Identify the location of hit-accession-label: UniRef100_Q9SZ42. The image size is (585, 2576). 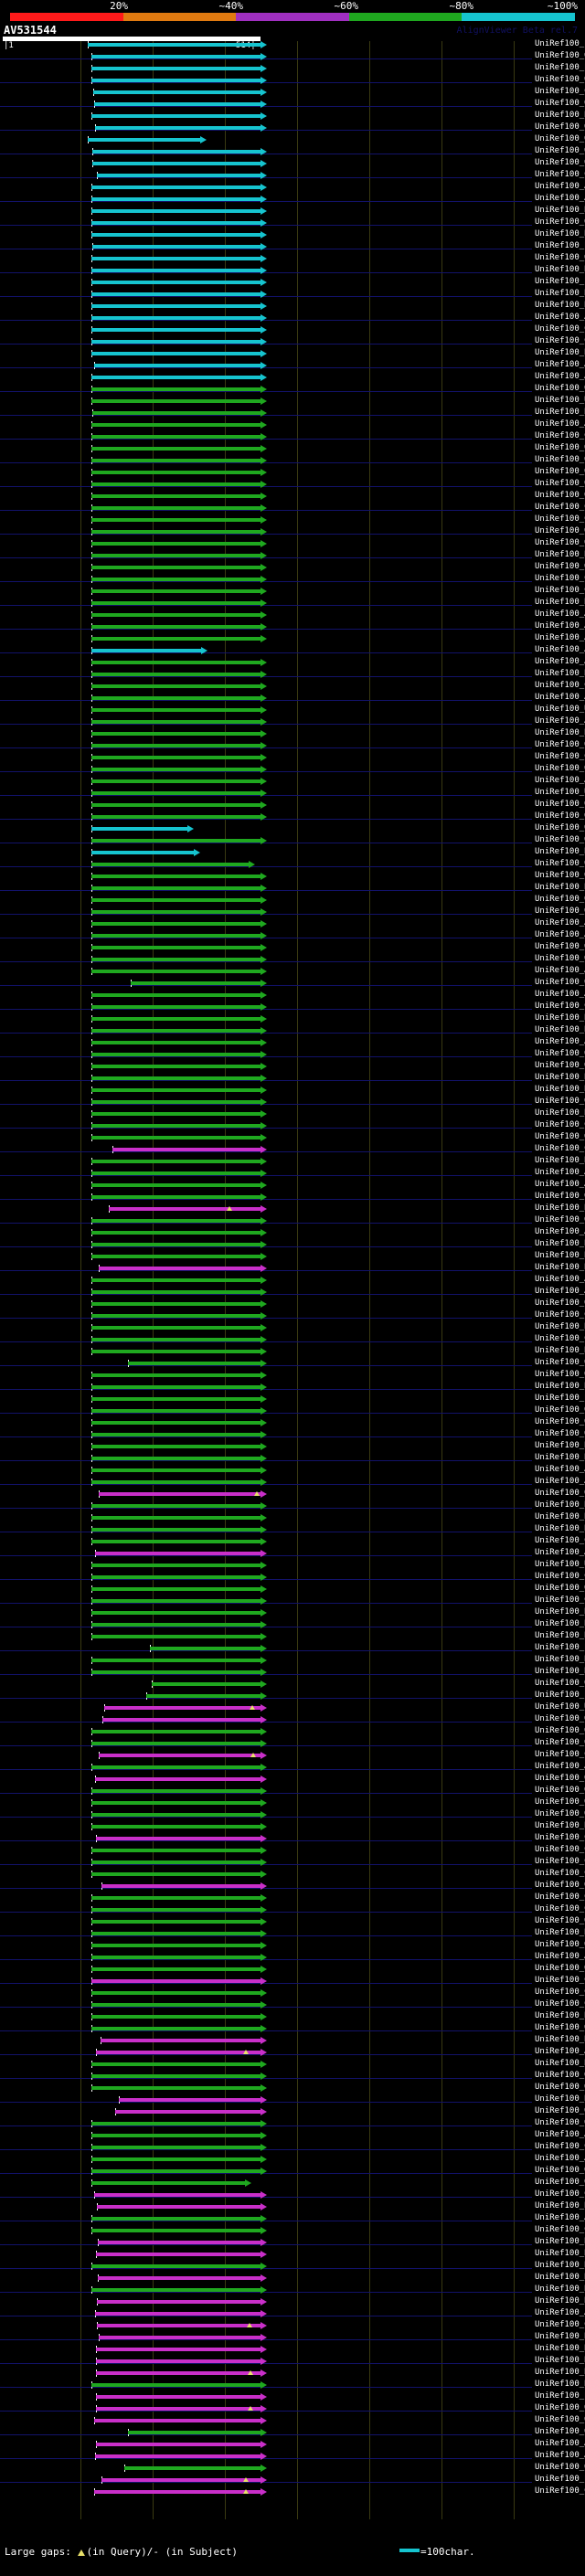
(560, 1493).